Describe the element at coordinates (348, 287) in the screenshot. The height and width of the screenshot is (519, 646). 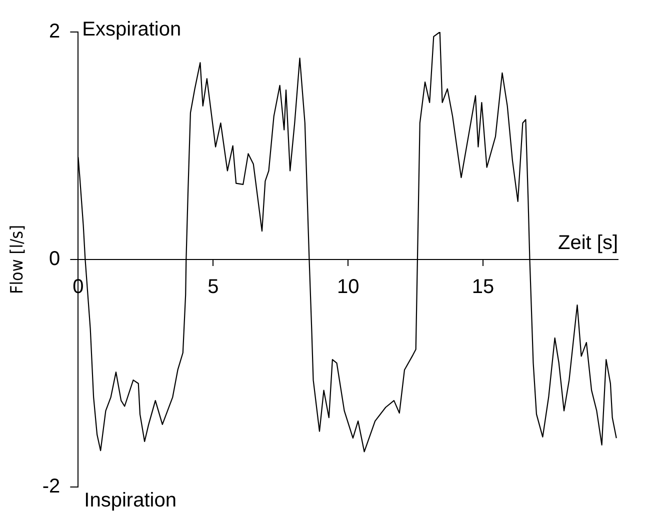
I see `x-tick-label: 10` at that location.